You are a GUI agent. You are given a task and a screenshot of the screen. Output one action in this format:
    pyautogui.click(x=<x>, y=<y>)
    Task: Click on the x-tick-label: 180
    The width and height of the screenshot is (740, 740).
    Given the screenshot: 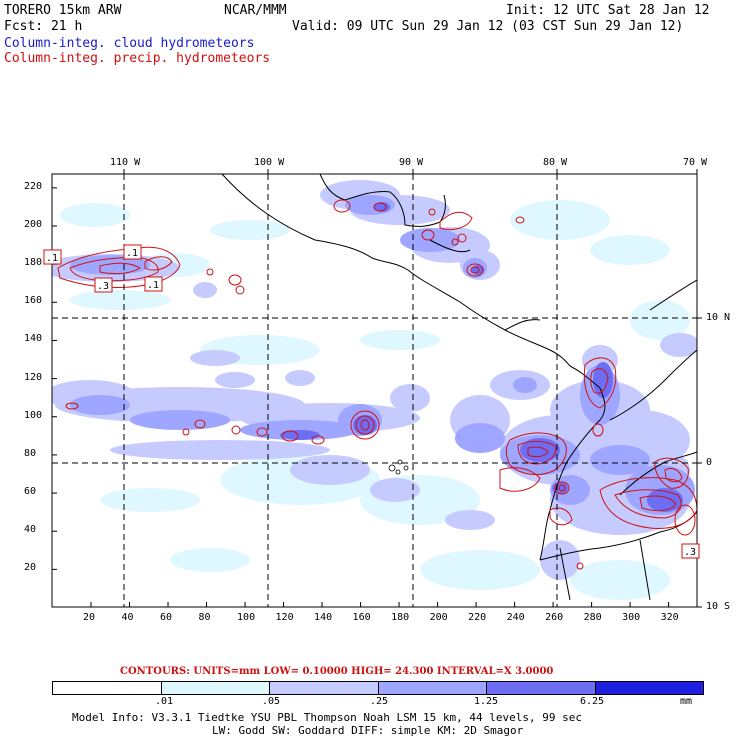 What is the action you would take?
    pyautogui.click(x=400, y=617)
    